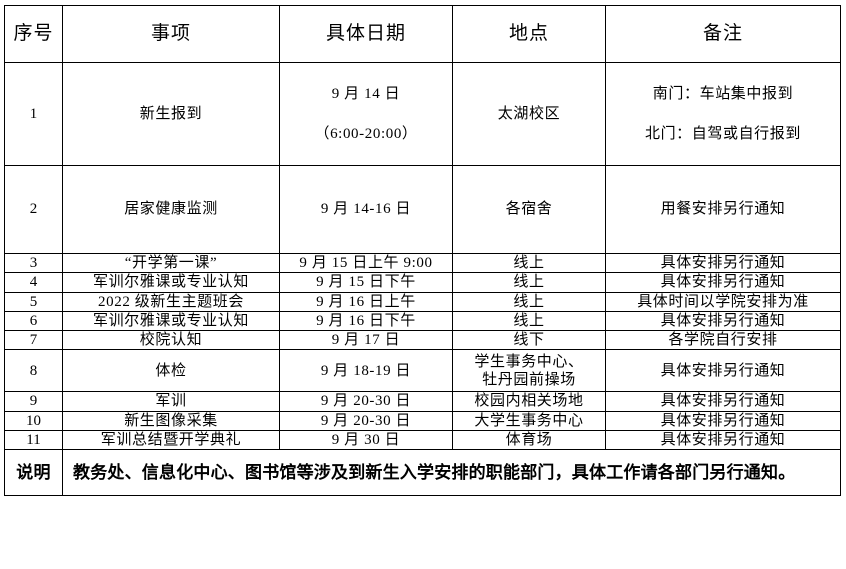 This screenshot has height=569, width=846. I want to click on cell-date-line-2: （6:00-20:00）, so click(366, 134).